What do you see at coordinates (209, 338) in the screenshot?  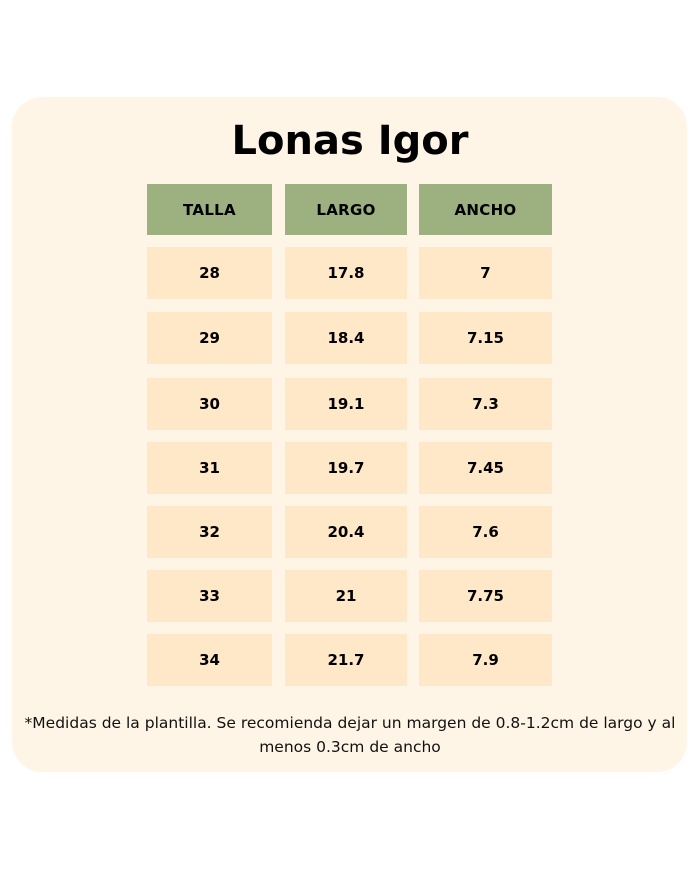 I see `table-cell-talla: 29` at bounding box center [209, 338].